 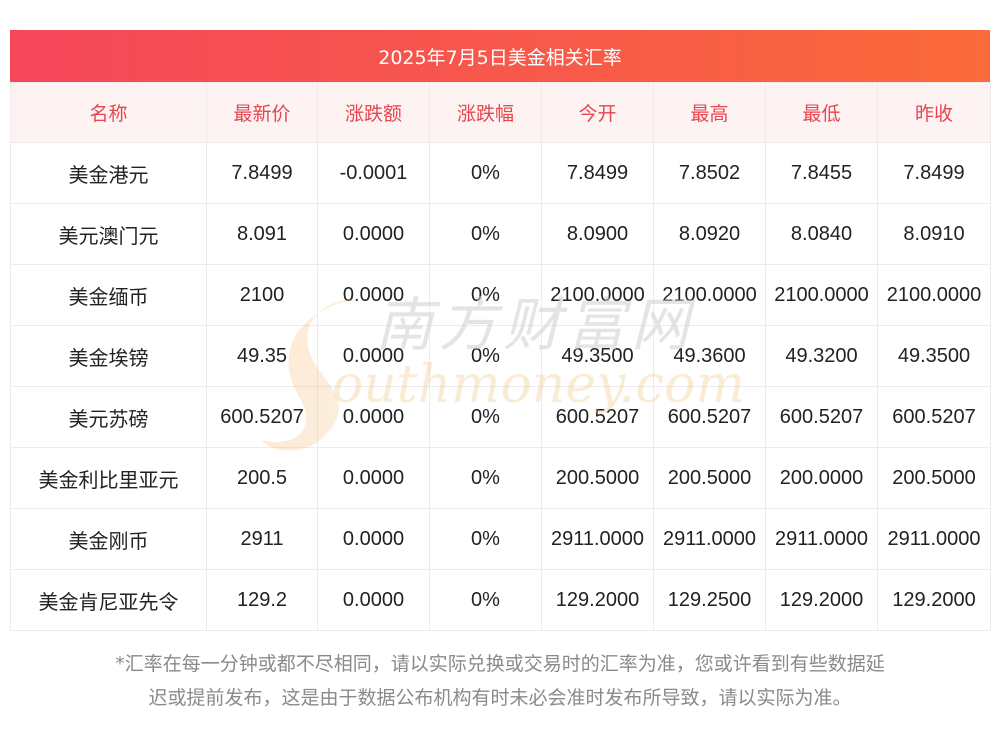 I want to click on currency-name-cell: 美金缅币, so click(x=108, y=295).